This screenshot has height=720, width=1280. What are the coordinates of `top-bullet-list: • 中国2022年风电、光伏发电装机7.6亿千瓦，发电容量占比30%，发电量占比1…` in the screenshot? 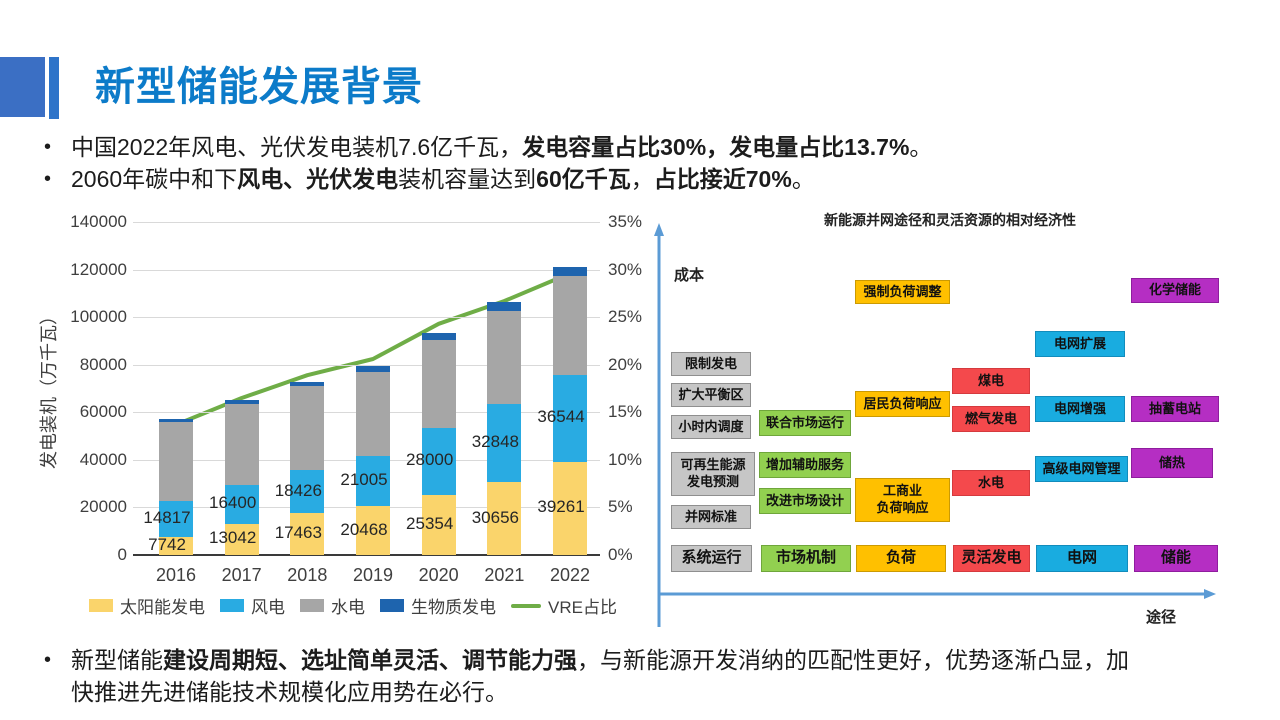 It's located at (624, 163).